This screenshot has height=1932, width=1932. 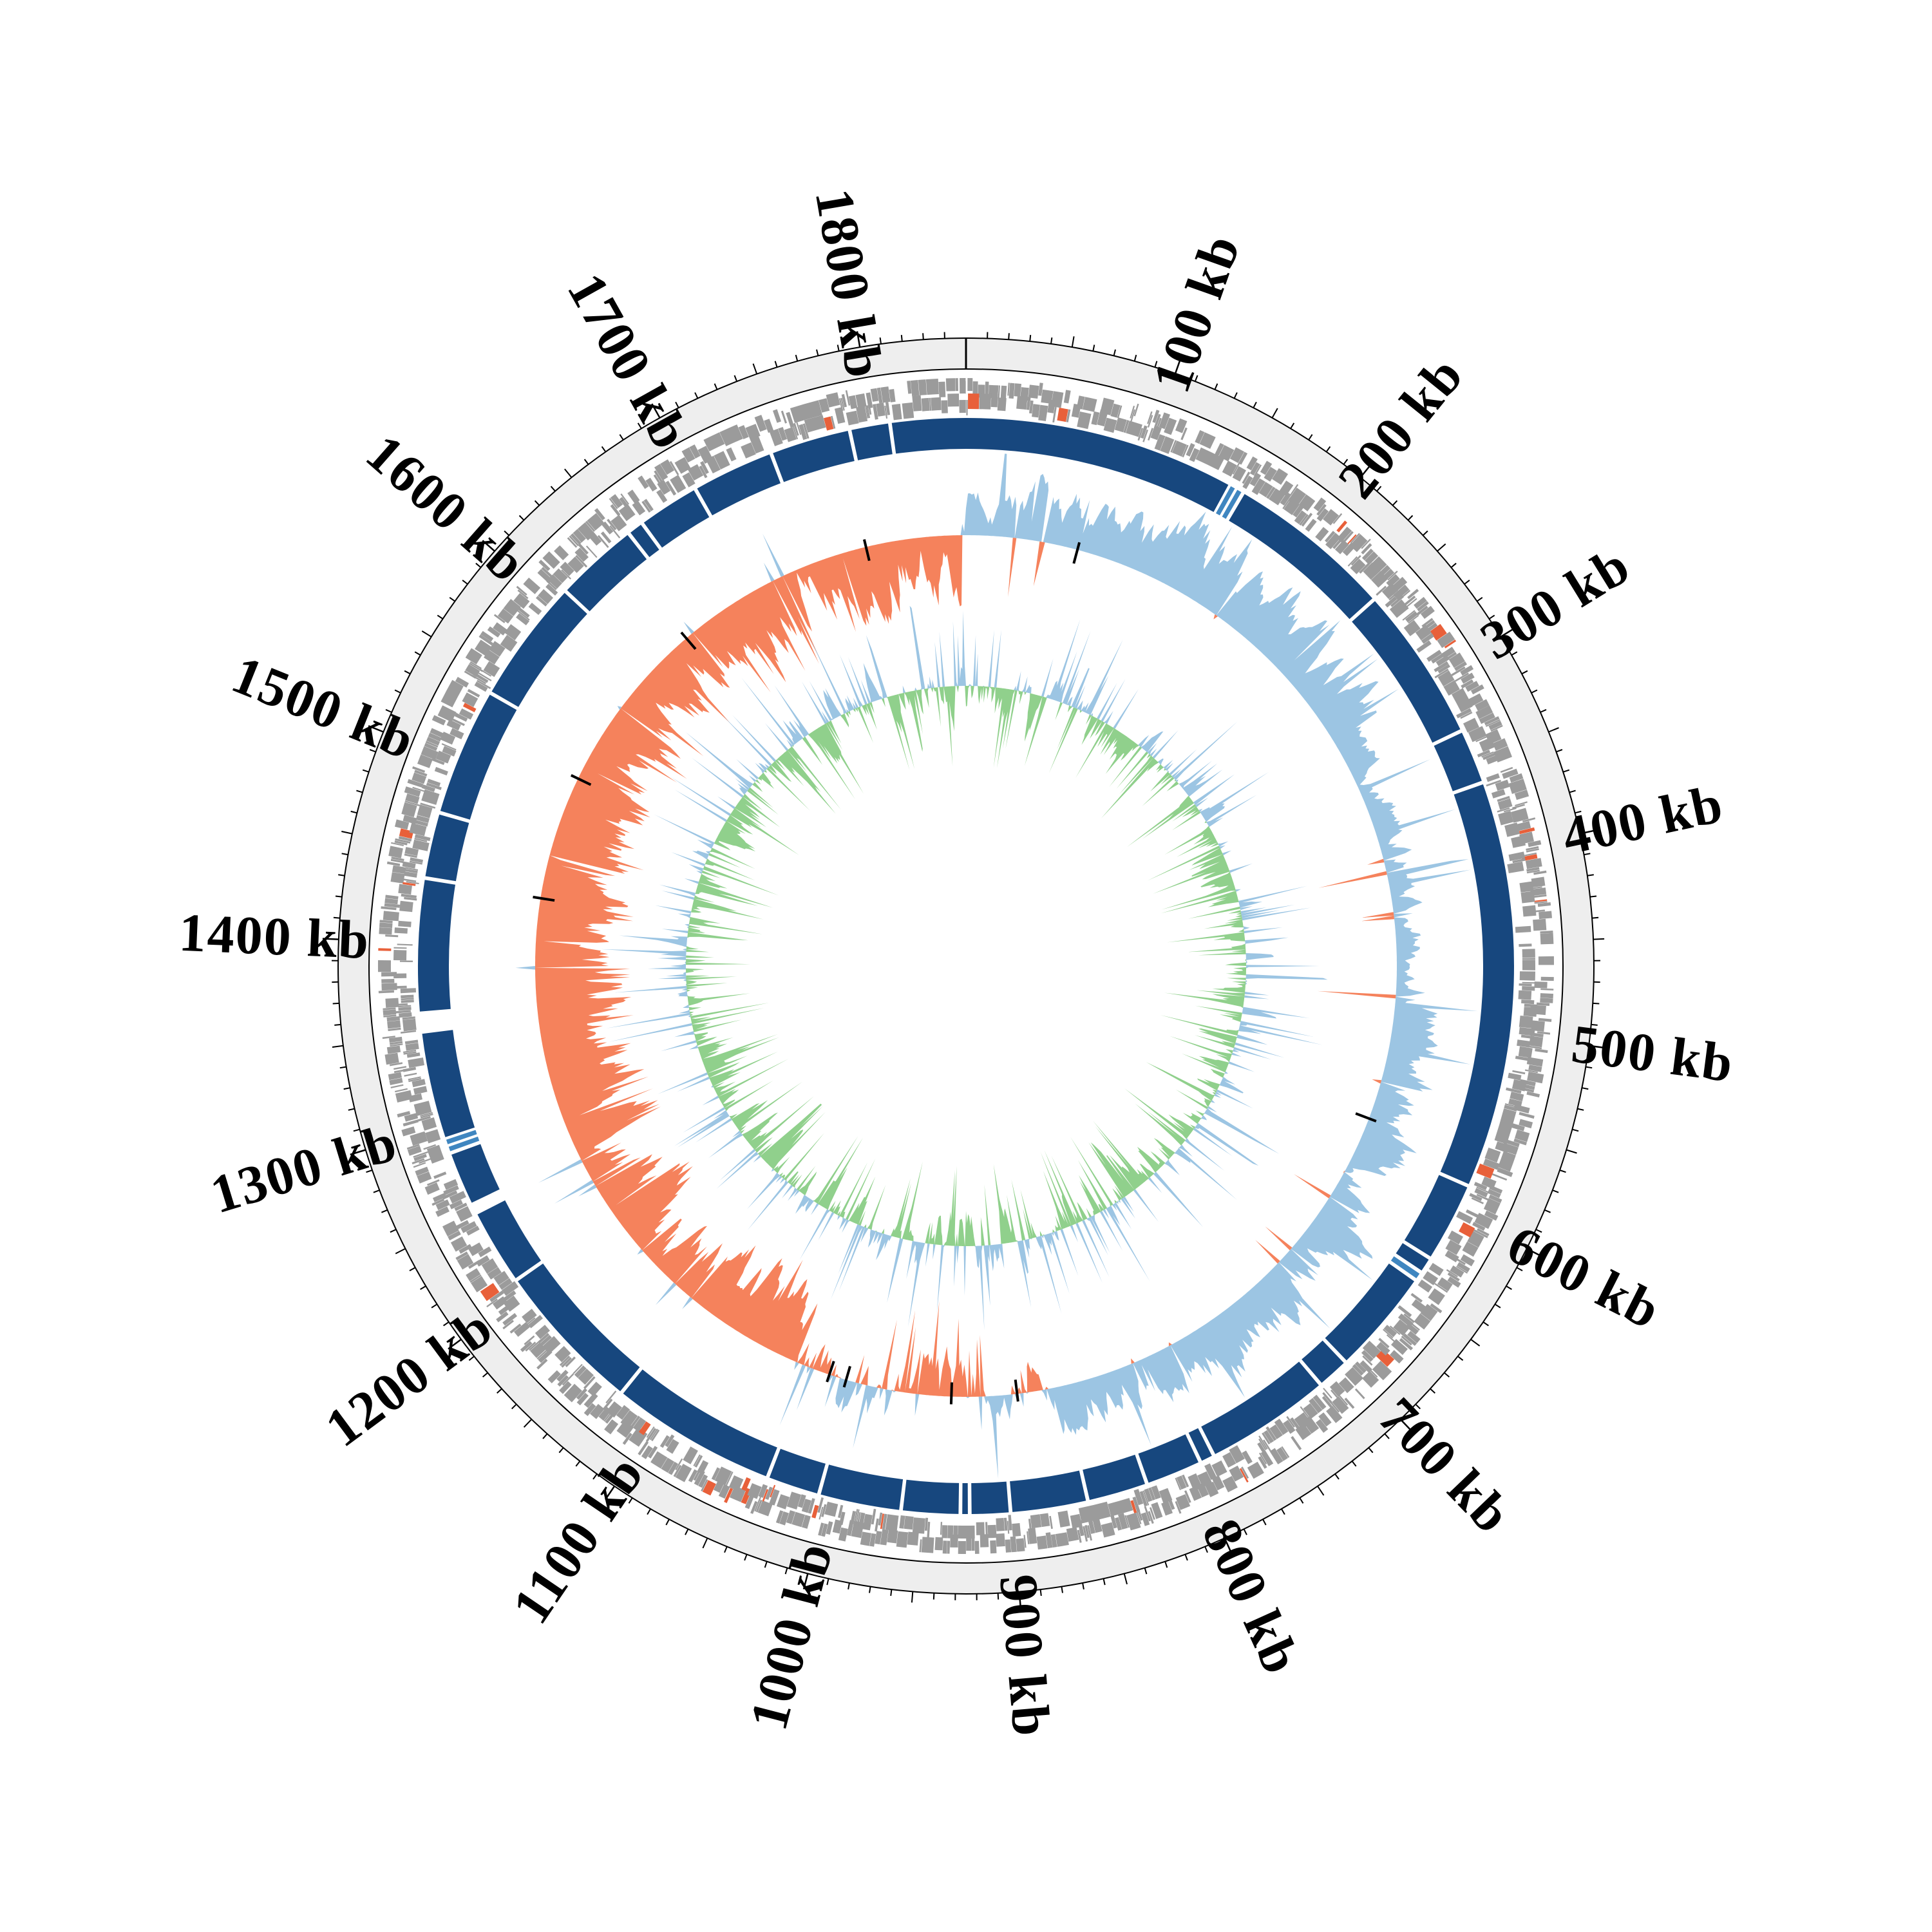 What do you see at coordinates (410, 1378) in the screenshot?
I see `tick-label: 1200 kb` at bounding box center [410, 1378].